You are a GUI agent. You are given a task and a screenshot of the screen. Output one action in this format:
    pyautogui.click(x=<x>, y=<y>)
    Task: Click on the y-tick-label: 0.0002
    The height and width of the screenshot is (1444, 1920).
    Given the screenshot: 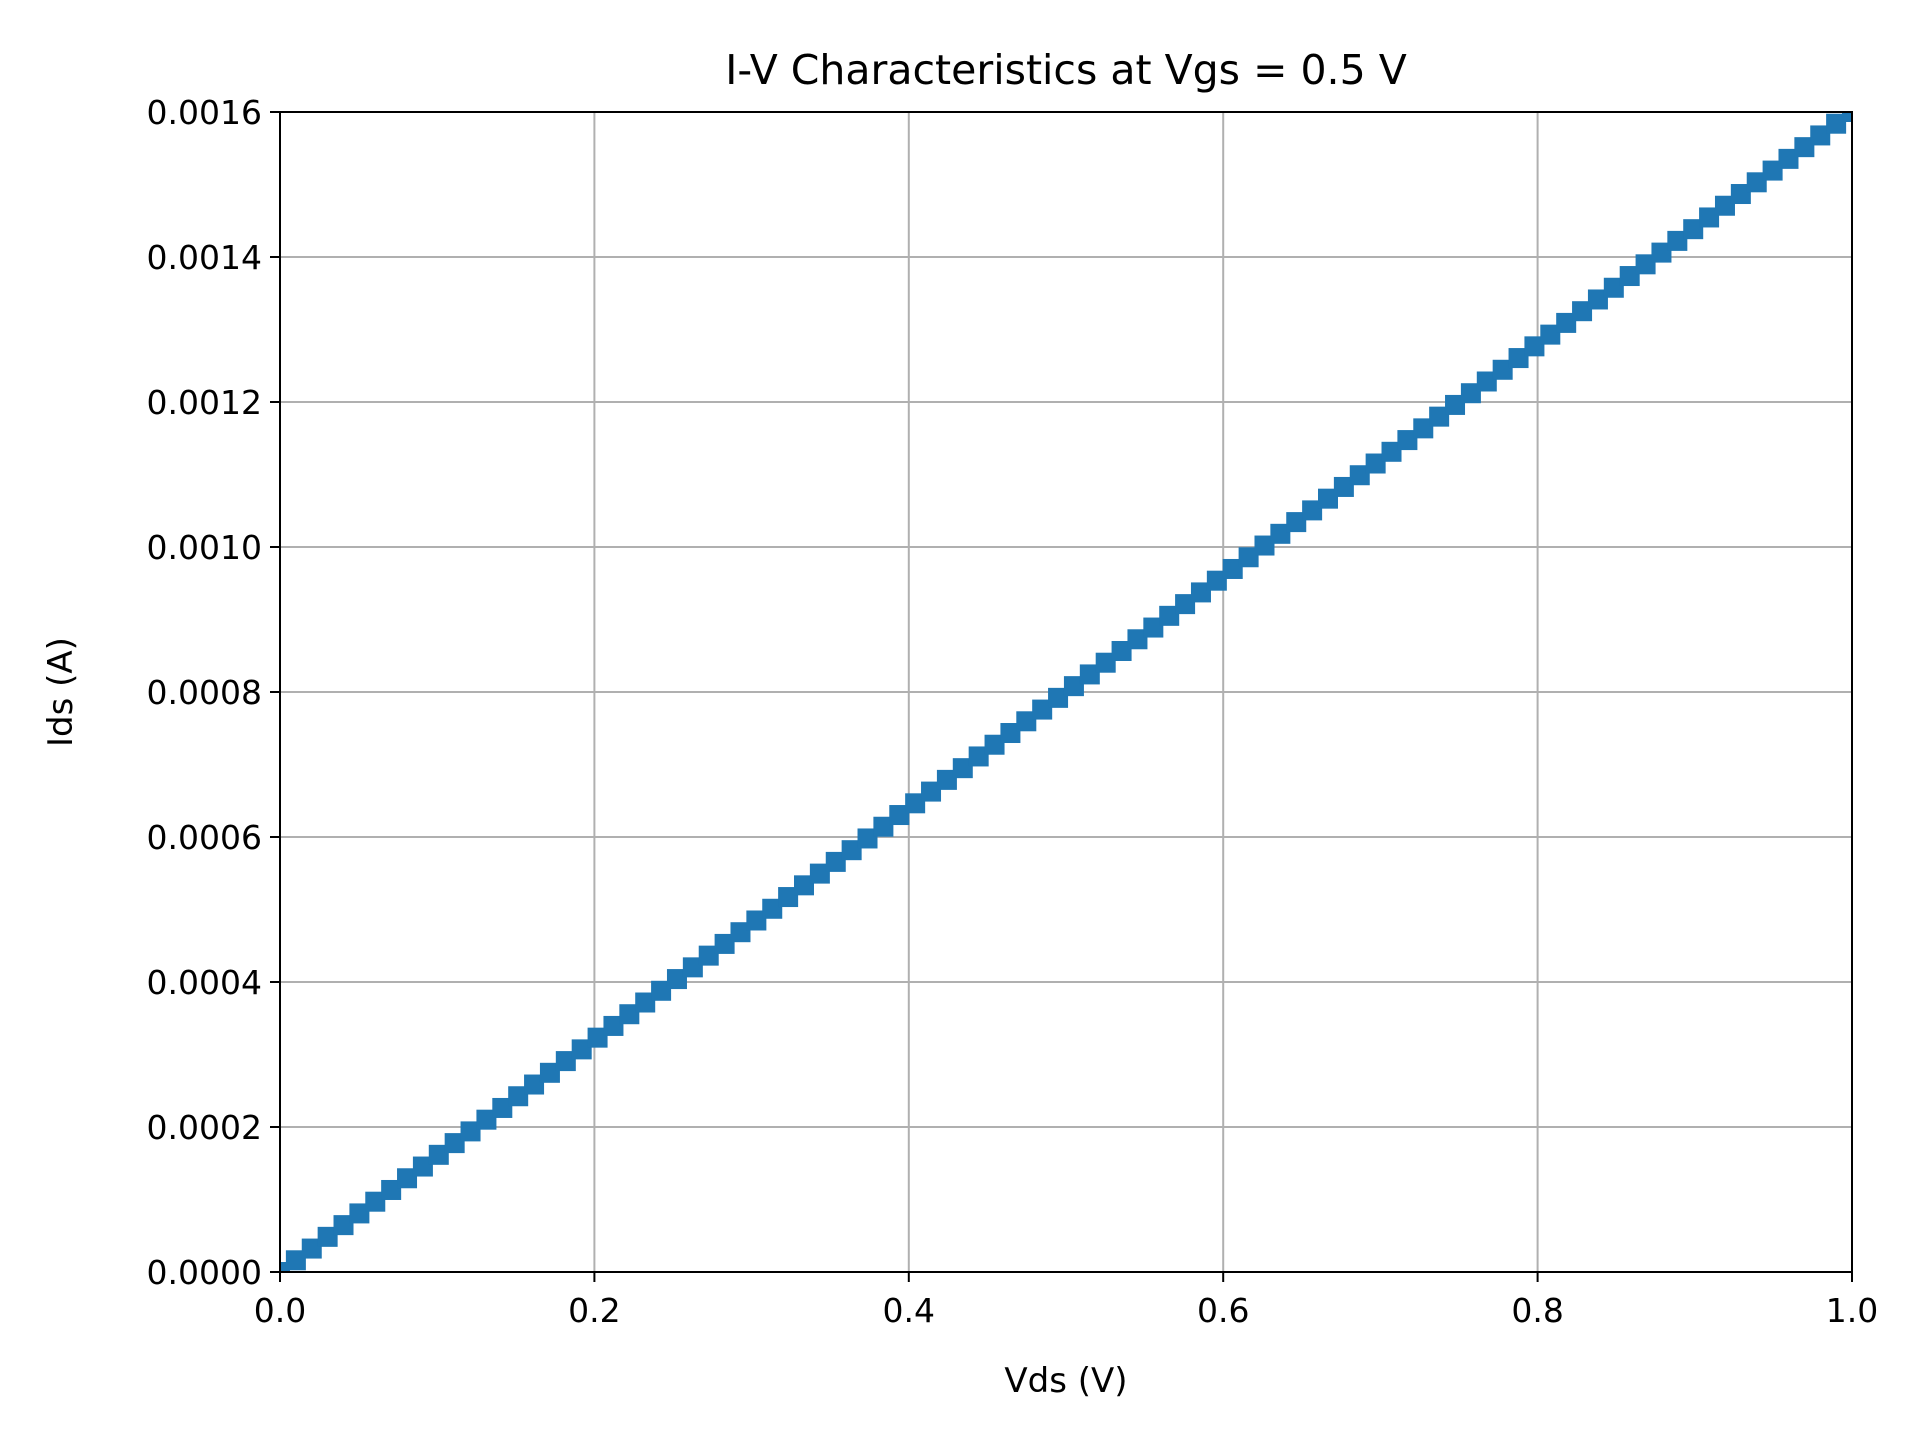 What is the action you would take?
    pyautogui.click(x=204, y=1127)
    